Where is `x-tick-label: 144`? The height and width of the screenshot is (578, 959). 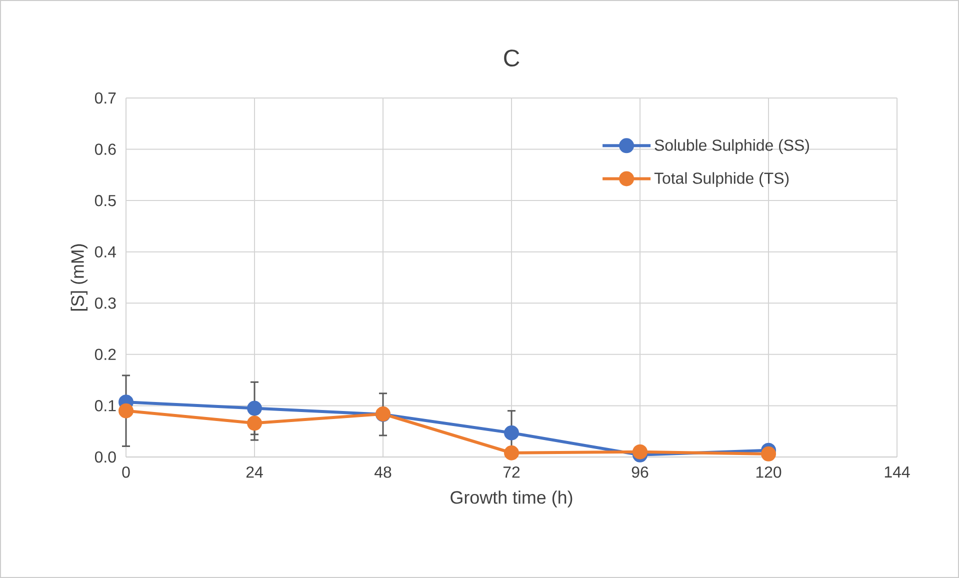 x-tick-label: 144 is located at coordinates (897, 472).